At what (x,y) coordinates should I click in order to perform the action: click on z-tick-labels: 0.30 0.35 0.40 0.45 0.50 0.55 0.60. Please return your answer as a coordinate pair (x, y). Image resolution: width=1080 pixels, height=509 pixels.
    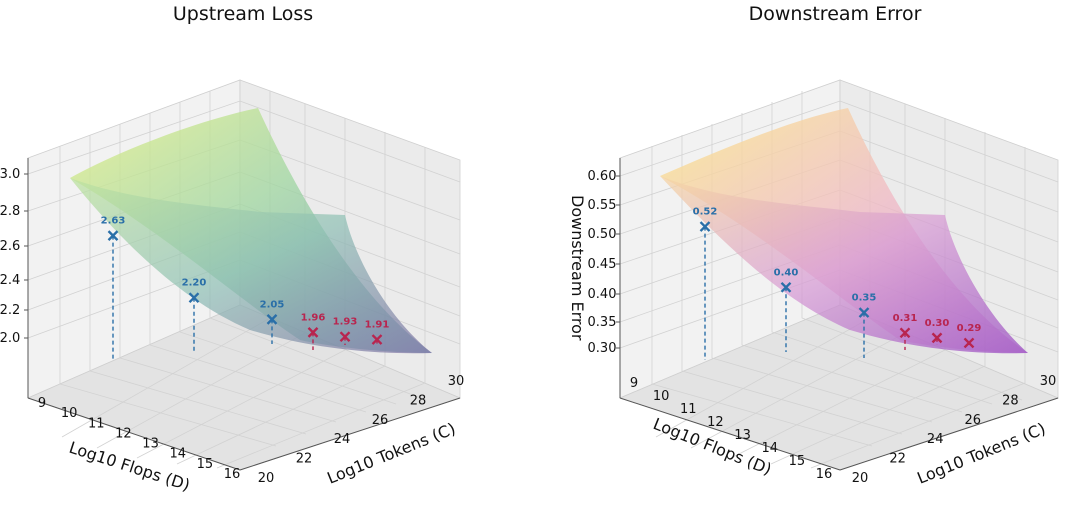
    Looking at the image, I should click on (604, 262).